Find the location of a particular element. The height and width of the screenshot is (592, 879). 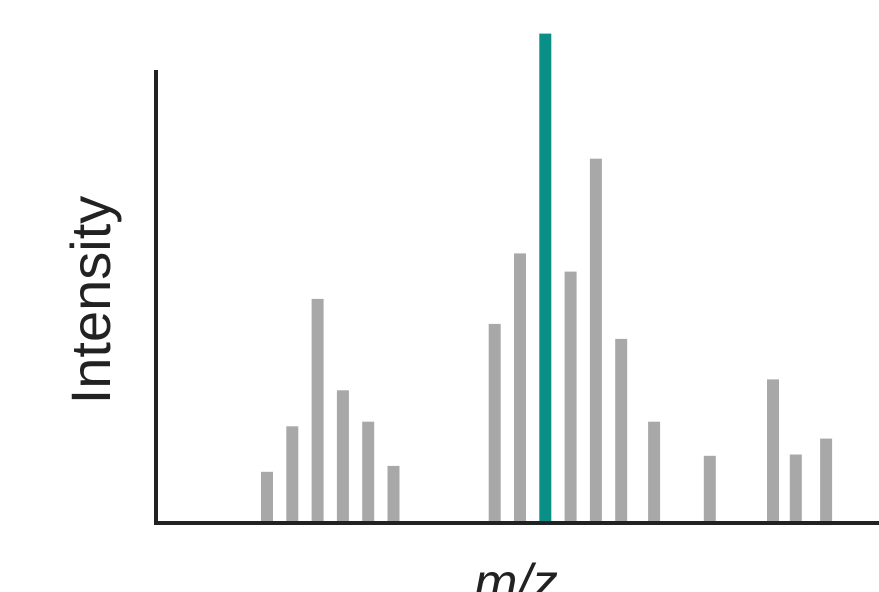

x-axis-label: m/z is located at coordinates (516, 573).